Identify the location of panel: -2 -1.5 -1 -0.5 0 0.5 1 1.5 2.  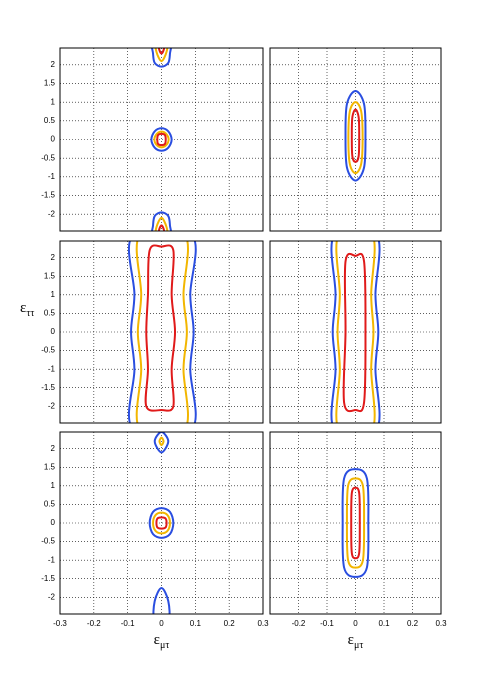
(152, 139).